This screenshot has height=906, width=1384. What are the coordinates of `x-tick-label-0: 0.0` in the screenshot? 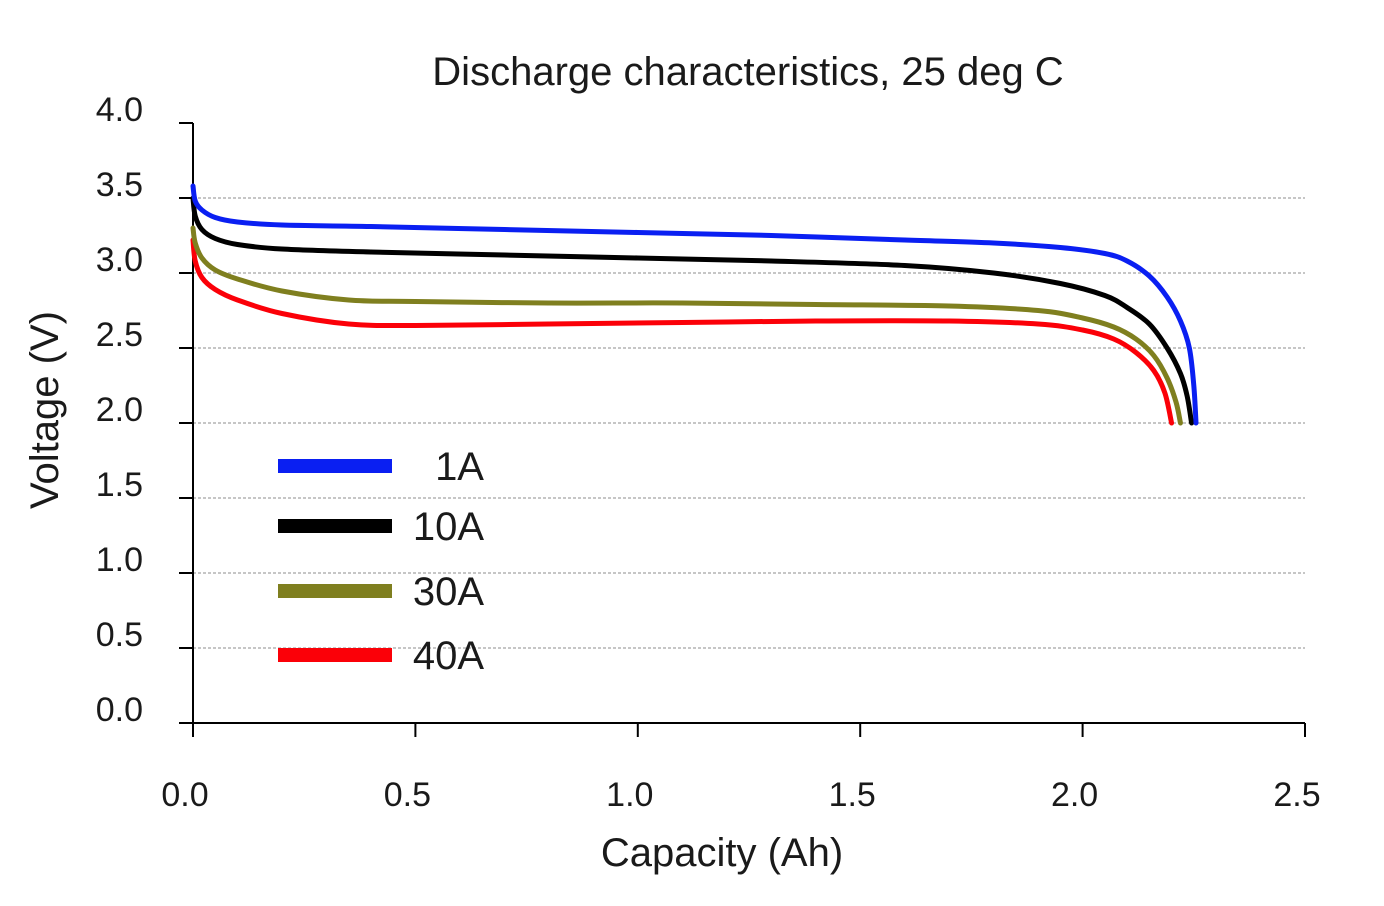 It's located at (184, 795).